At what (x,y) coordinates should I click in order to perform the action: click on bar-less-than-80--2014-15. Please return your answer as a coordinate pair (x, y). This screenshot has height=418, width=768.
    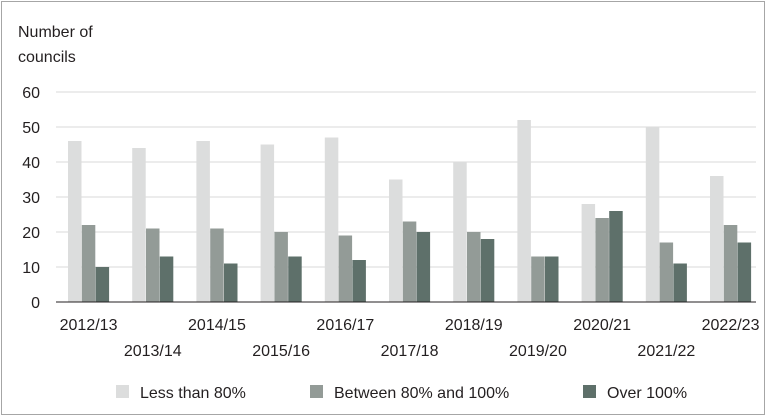
    Looking at the image, I should click on (203, 221).